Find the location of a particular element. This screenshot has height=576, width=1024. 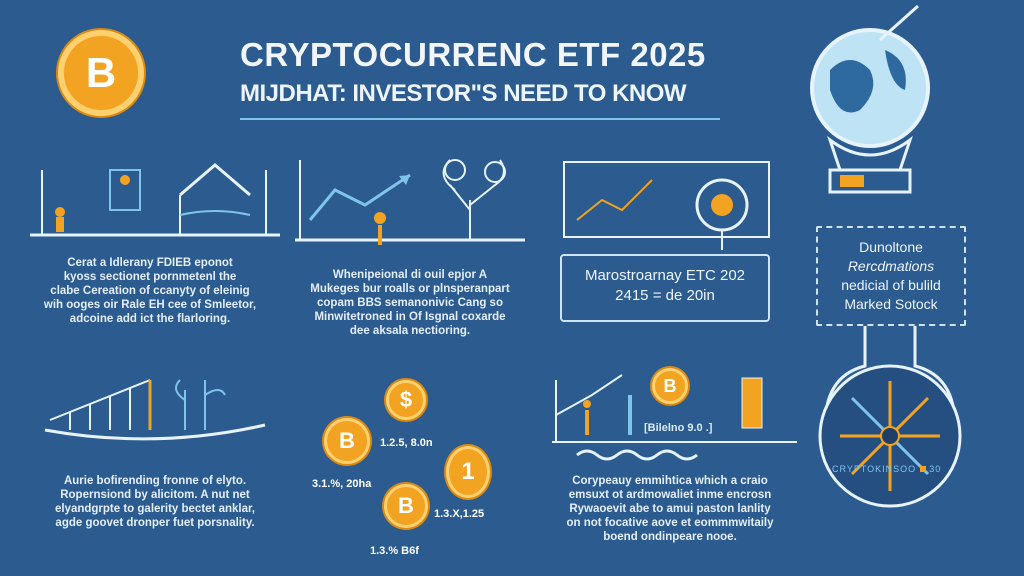

text-line: boend ondinpeare nooe. is located at coordinates (670, 537).